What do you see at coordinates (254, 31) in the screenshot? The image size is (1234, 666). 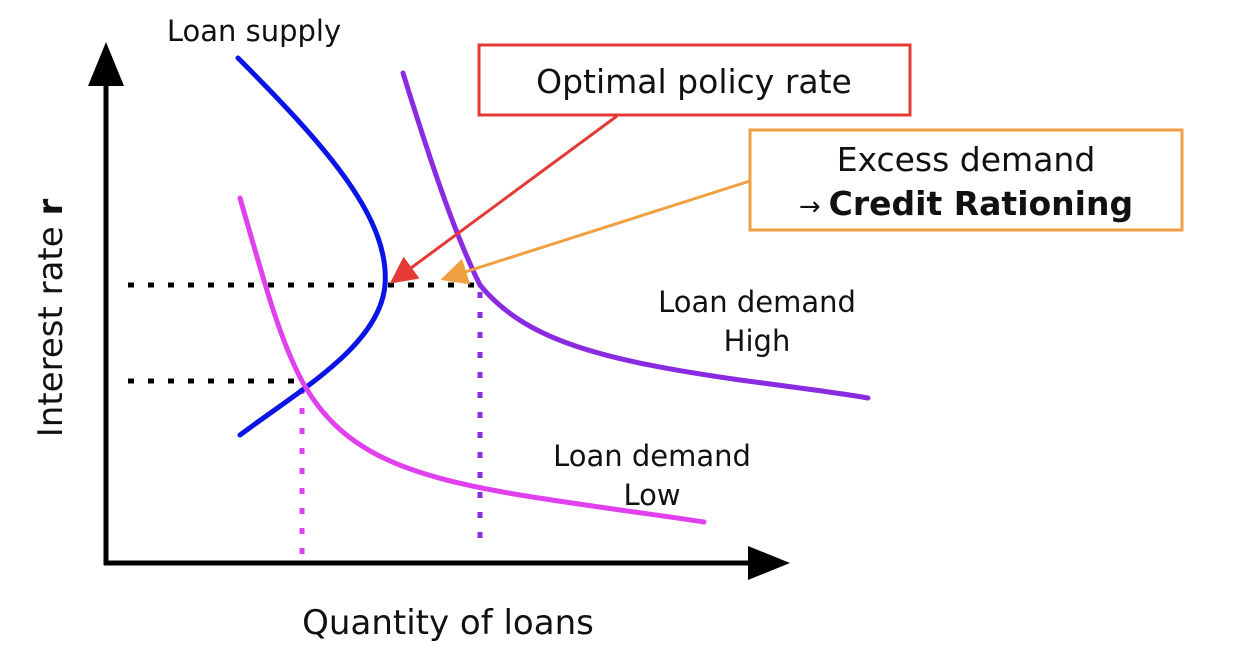 I see `loan-supply-label: Loan supply` at bounding box center [254, 31].